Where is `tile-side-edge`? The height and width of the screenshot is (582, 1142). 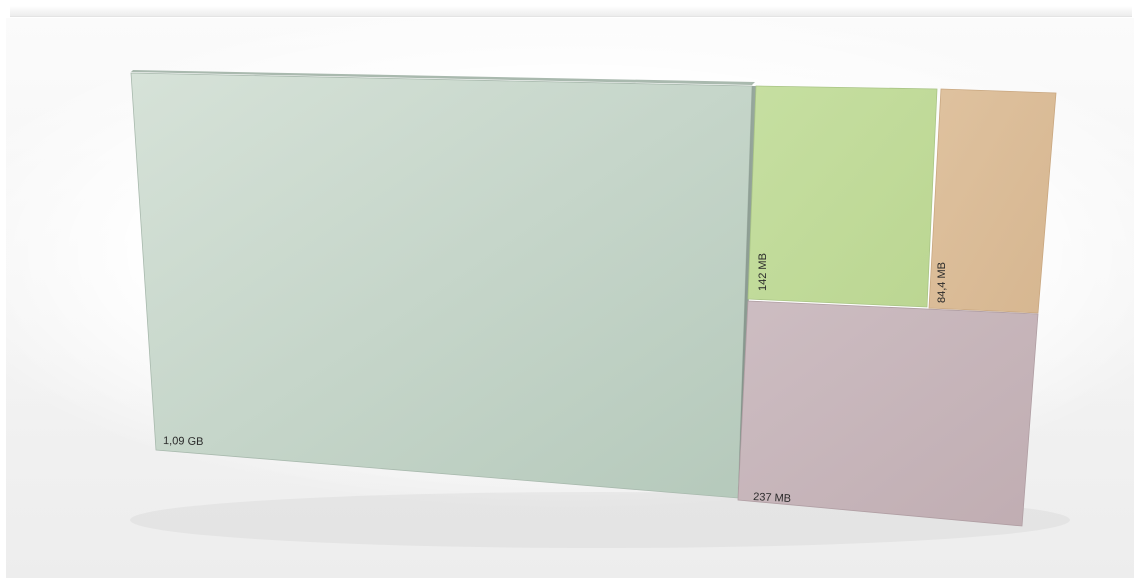 tile-side-edge is located at coordinates (747, 293).